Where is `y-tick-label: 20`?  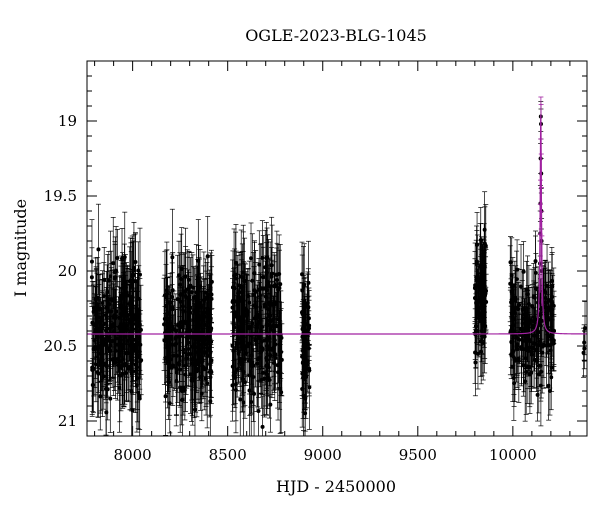 y-tick-label: 20 is located at coordinates (67, 271).